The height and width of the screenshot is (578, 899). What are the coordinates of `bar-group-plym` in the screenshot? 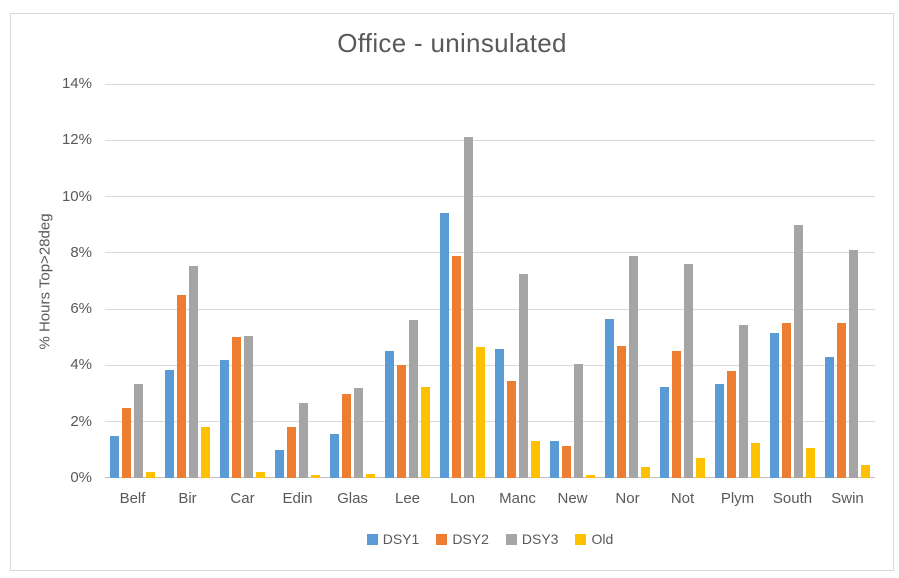 It's located at (737, 281).